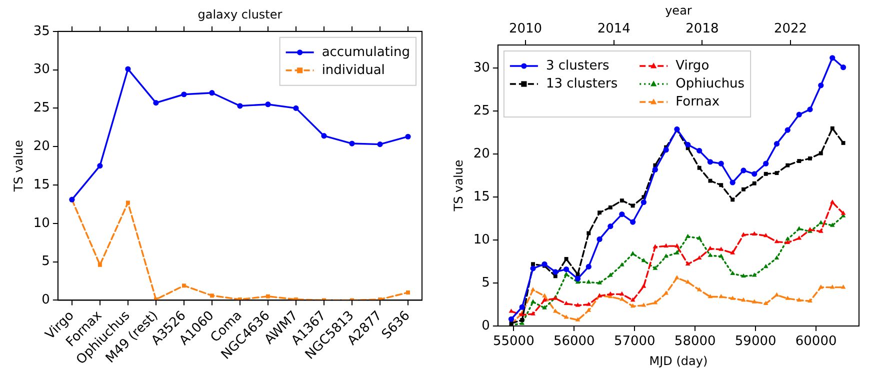 The width and height of the screenshot is (877, 375). I want to click on x2-tick-label: 2010, so click(525, 29).